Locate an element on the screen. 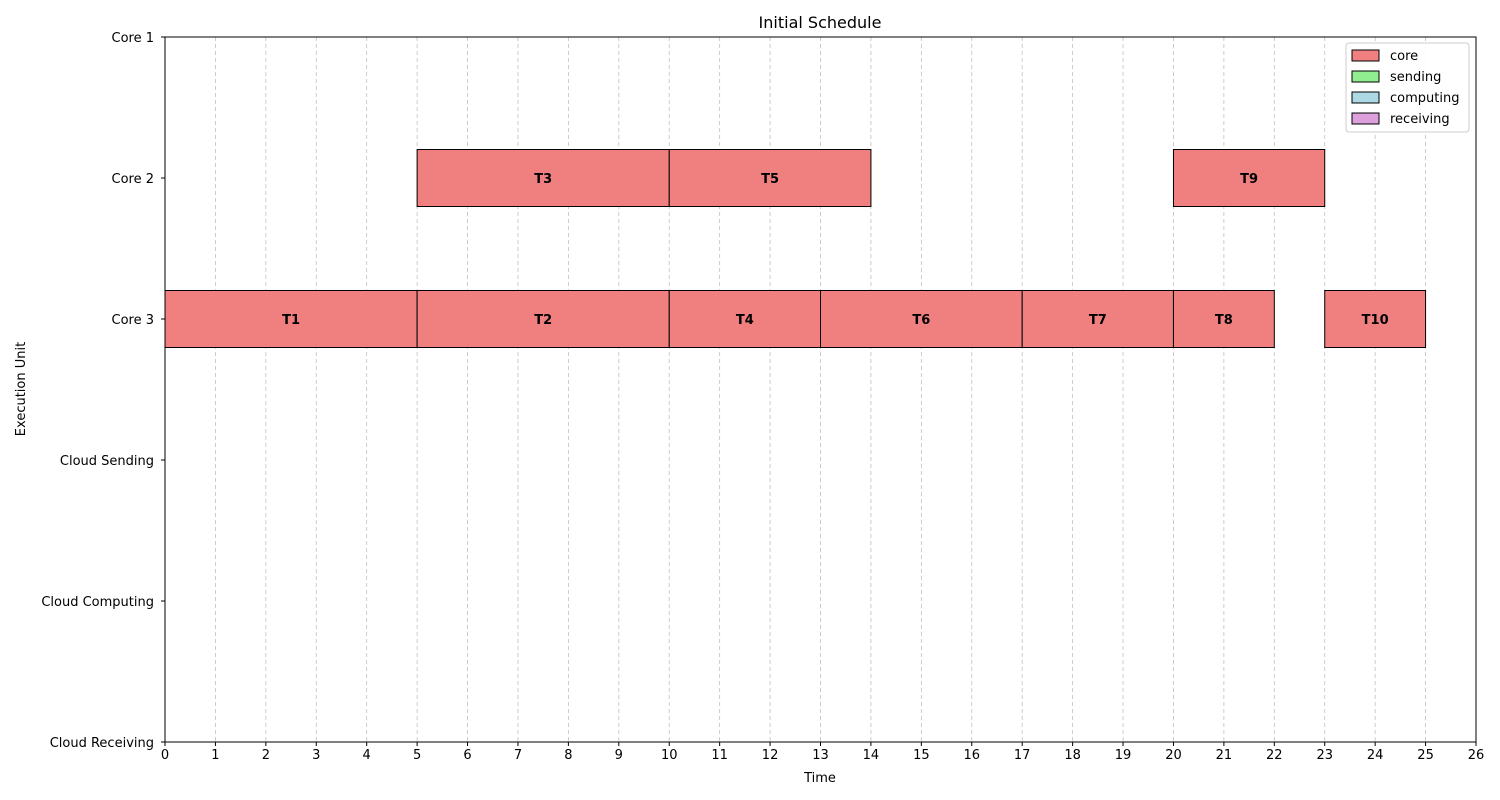 This screenshot has width=1500, height=800. y-tick-label: Core 3 is located at coordinates (133, 320).